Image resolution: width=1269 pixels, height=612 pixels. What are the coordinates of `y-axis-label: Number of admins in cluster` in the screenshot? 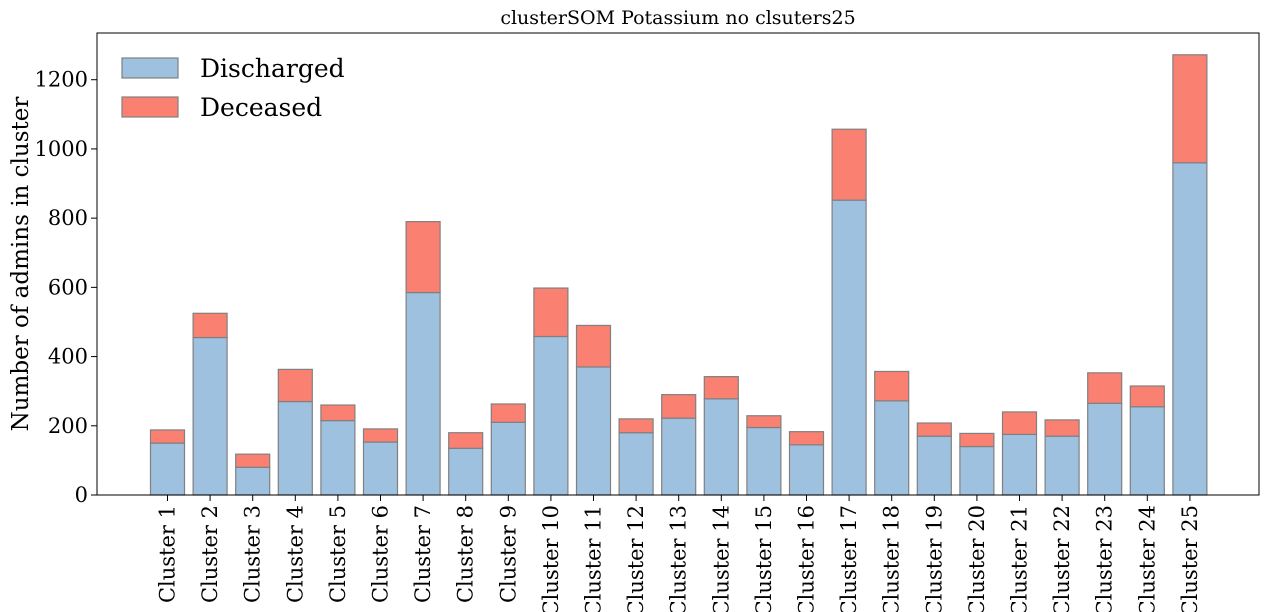 It's located at (21, 264).